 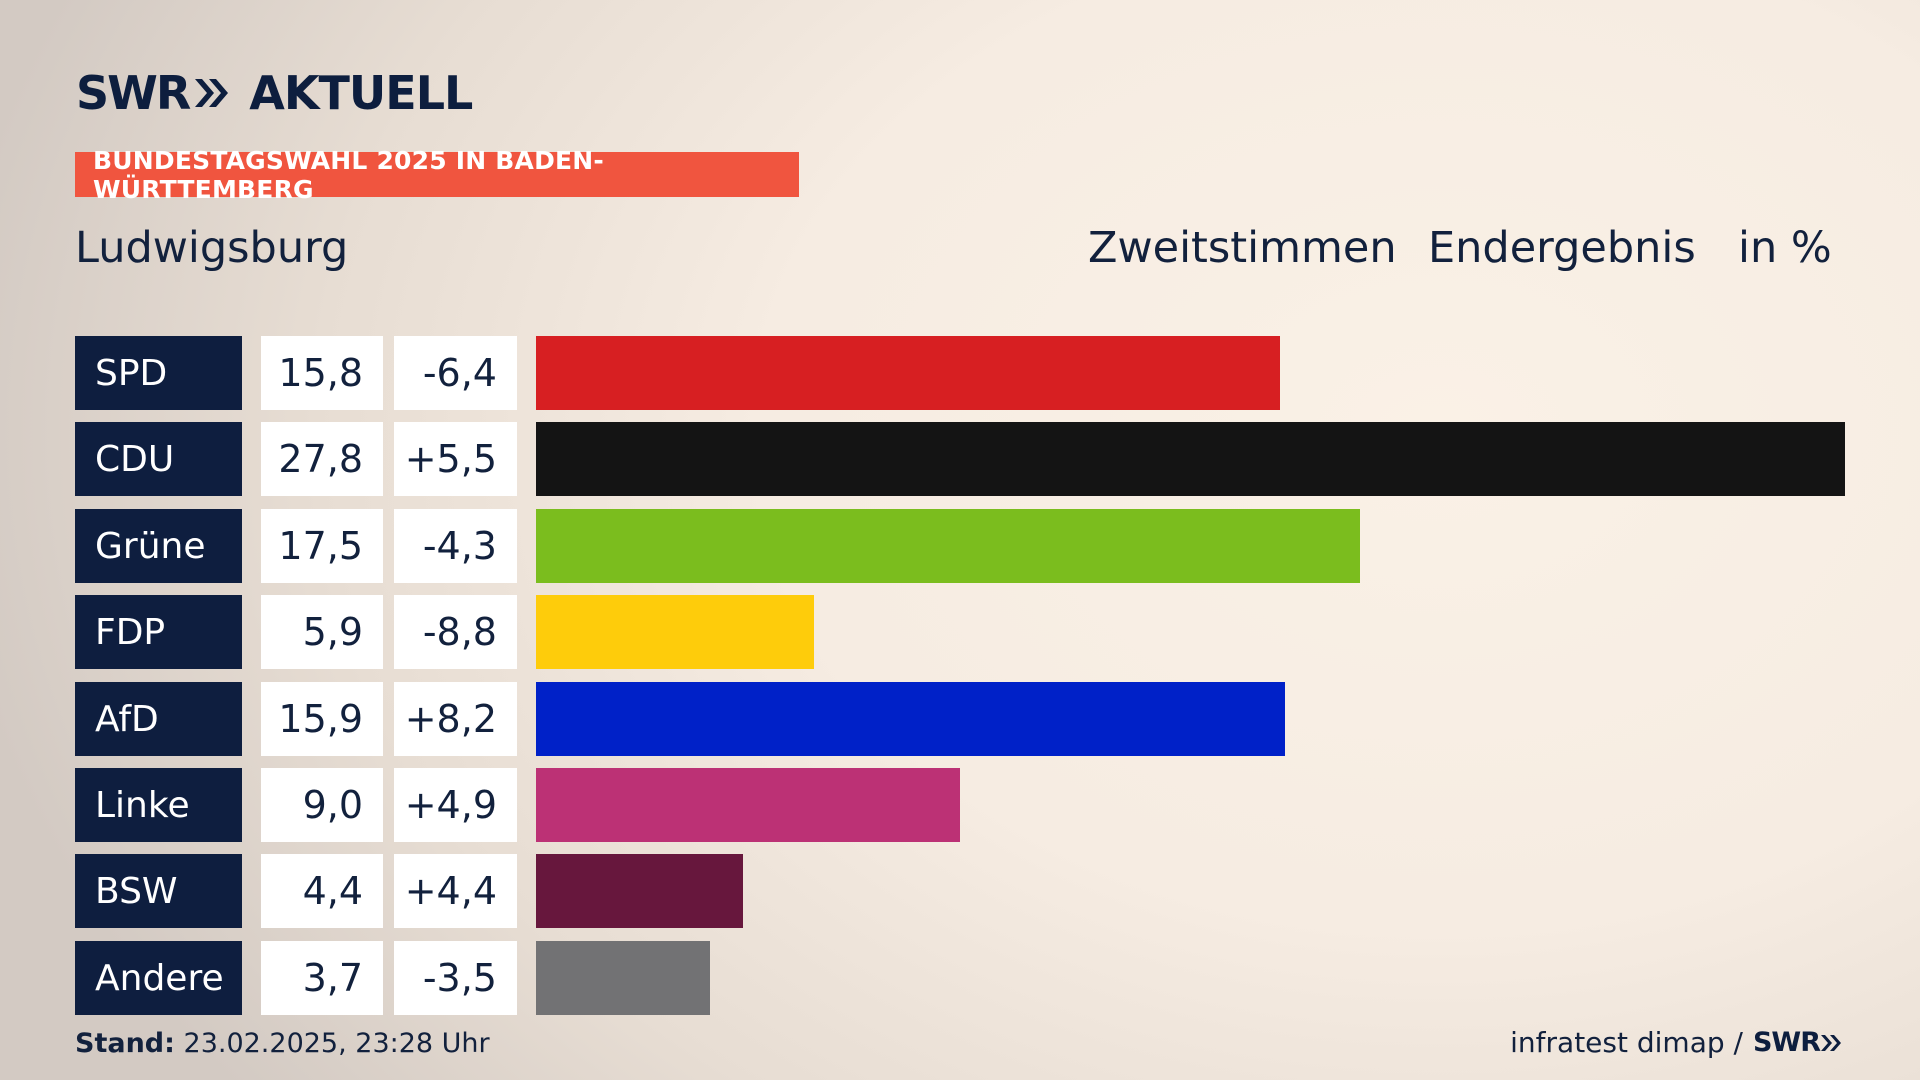 What do you see at coordinates (675, 632) in the screenshot?
I see `bar-fdp` at bounding box center [675, 632].